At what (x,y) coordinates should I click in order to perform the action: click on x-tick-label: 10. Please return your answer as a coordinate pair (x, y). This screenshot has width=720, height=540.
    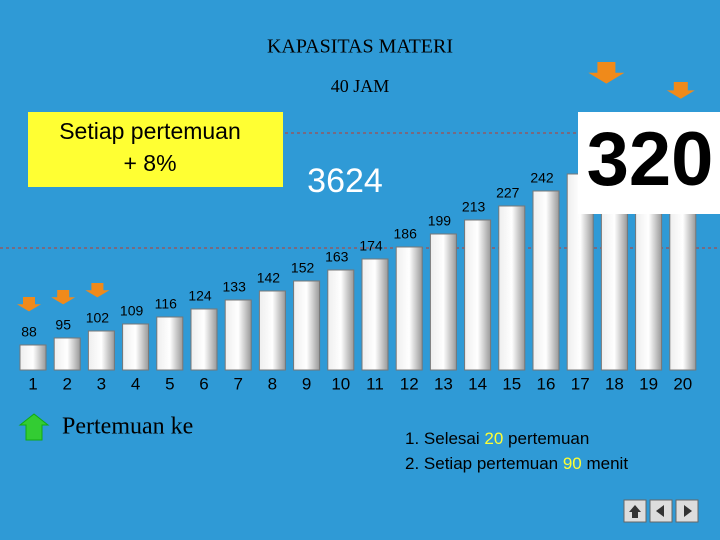
    Looking at the image, I should click on (340, 383).